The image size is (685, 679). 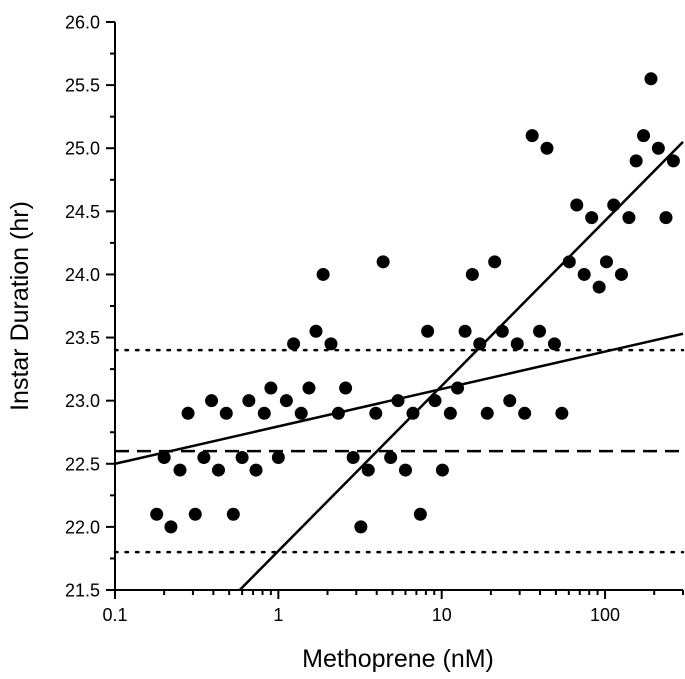 What do you see at coordinates (82, 464) in the screenshot?
I see `y-tick-label: 22.5` at bounding box center [82, 464].